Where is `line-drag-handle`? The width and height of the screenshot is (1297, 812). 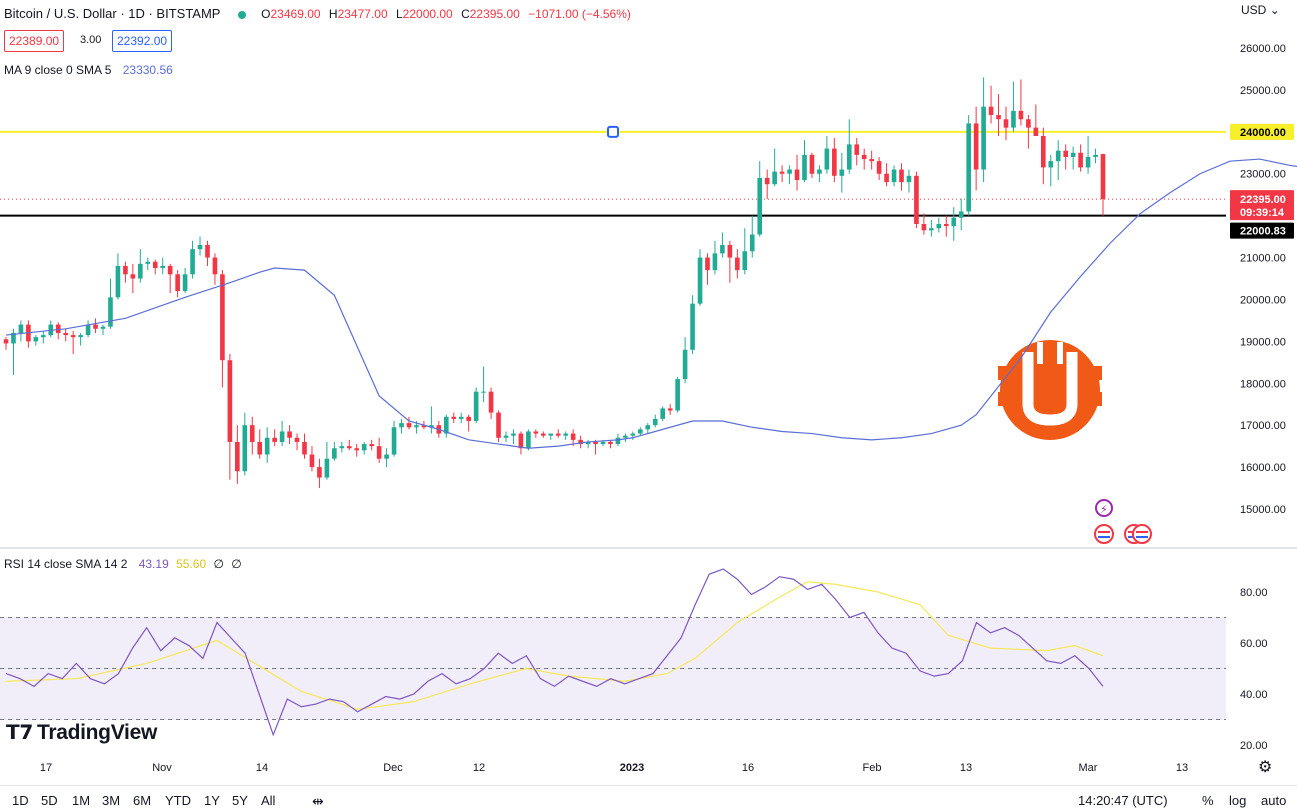
line-drag-handle is located at coordinates (613, 131).